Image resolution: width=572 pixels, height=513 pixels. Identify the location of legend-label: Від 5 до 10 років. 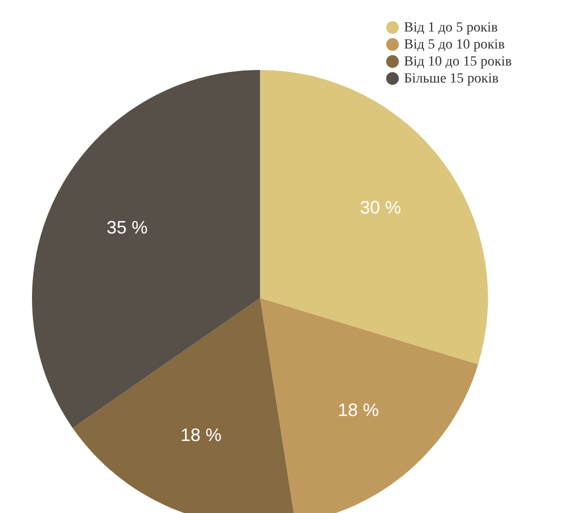
(455, 45).